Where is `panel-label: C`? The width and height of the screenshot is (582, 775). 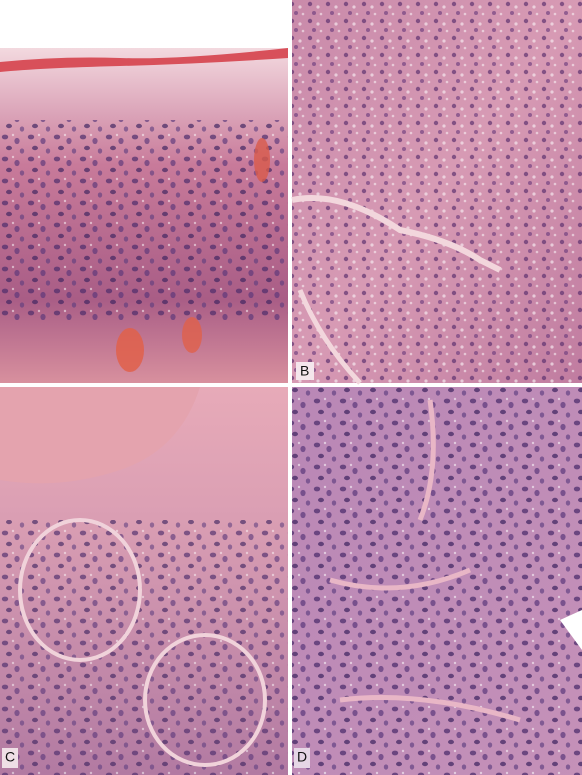
panel-label: C is located at coordinates (10, 757).